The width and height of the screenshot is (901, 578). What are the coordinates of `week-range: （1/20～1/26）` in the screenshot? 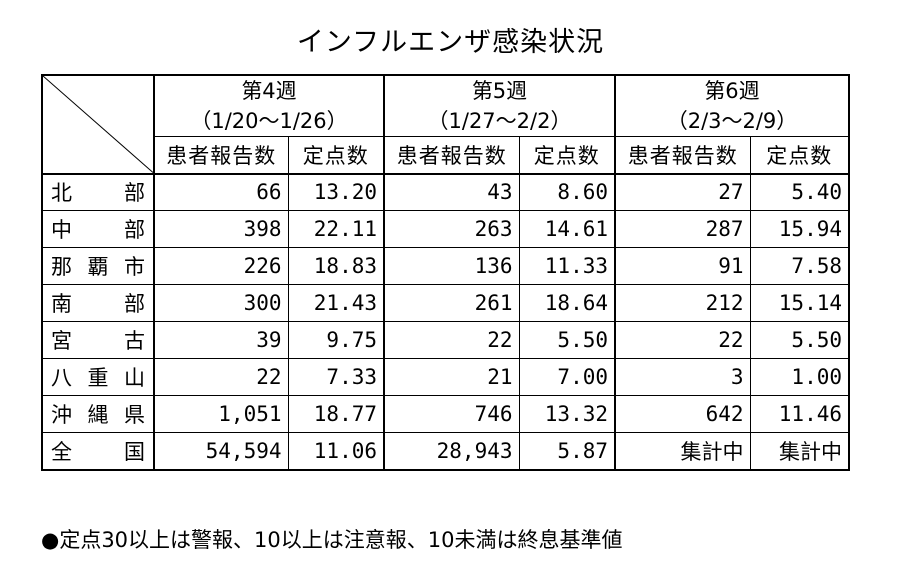 It's located at (269, 121).